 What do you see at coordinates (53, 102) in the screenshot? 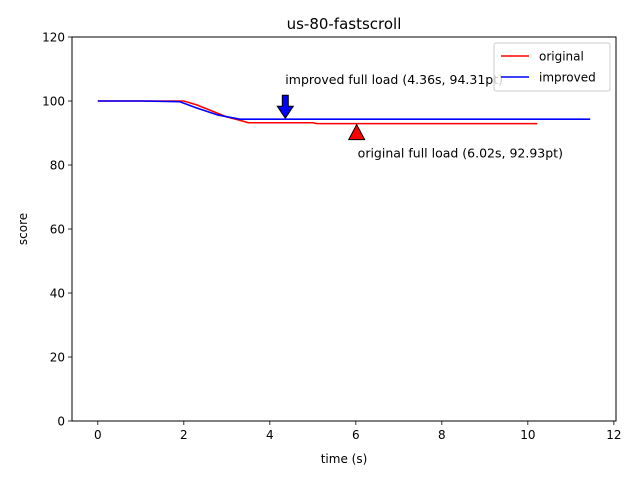
I see `y-tick-label: 100` at bounding box center [53, 102].